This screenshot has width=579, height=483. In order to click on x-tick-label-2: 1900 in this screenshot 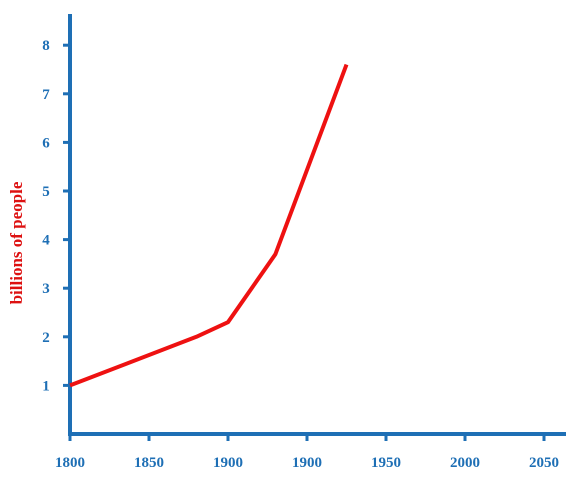, I will do `click(228, 463)`.